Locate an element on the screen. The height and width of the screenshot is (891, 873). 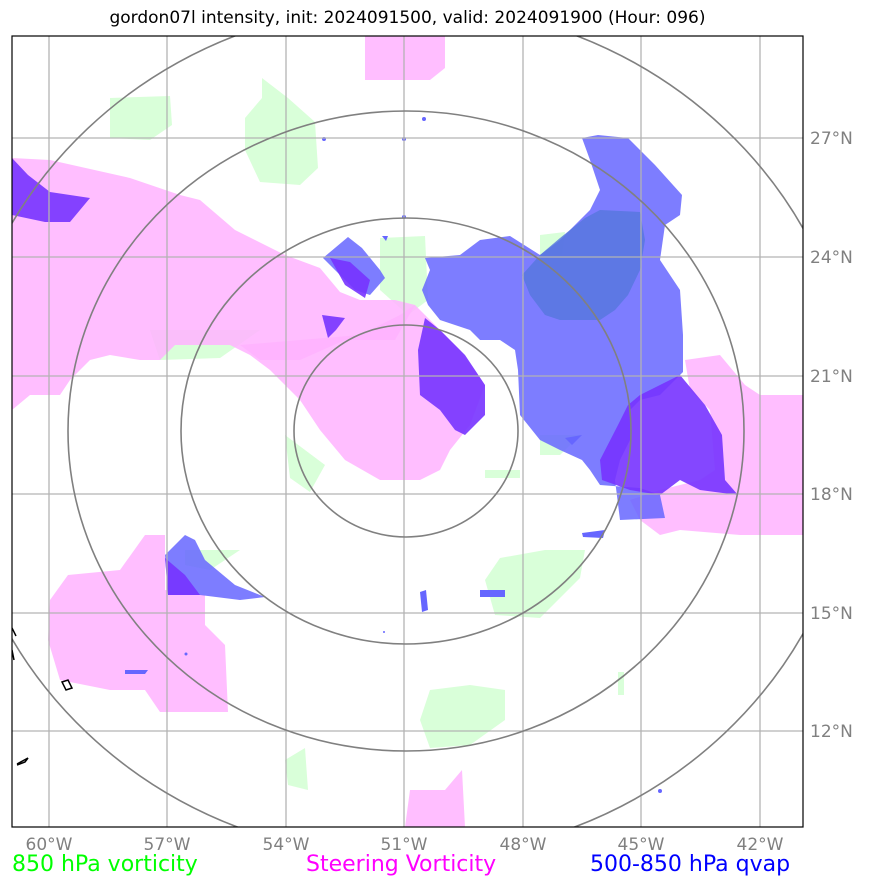
lon-label: 42°W is located at coordinates (760, 845).